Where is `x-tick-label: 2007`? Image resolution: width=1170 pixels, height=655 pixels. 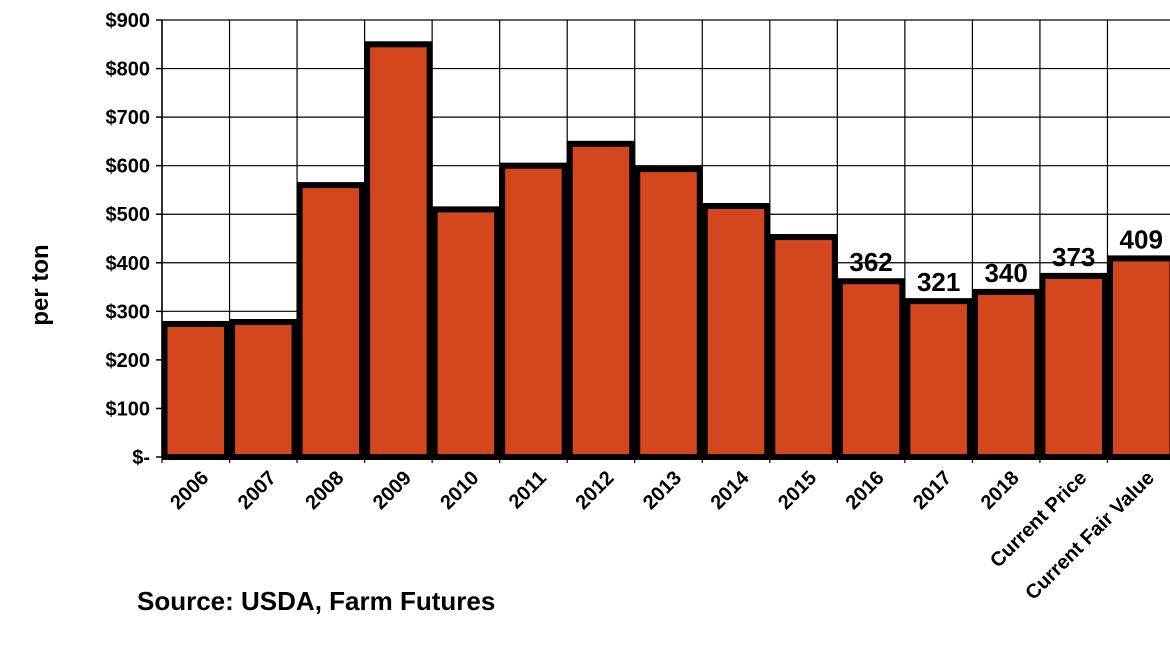
x-tick-label: 2007 is located at coordinates (257, 490).